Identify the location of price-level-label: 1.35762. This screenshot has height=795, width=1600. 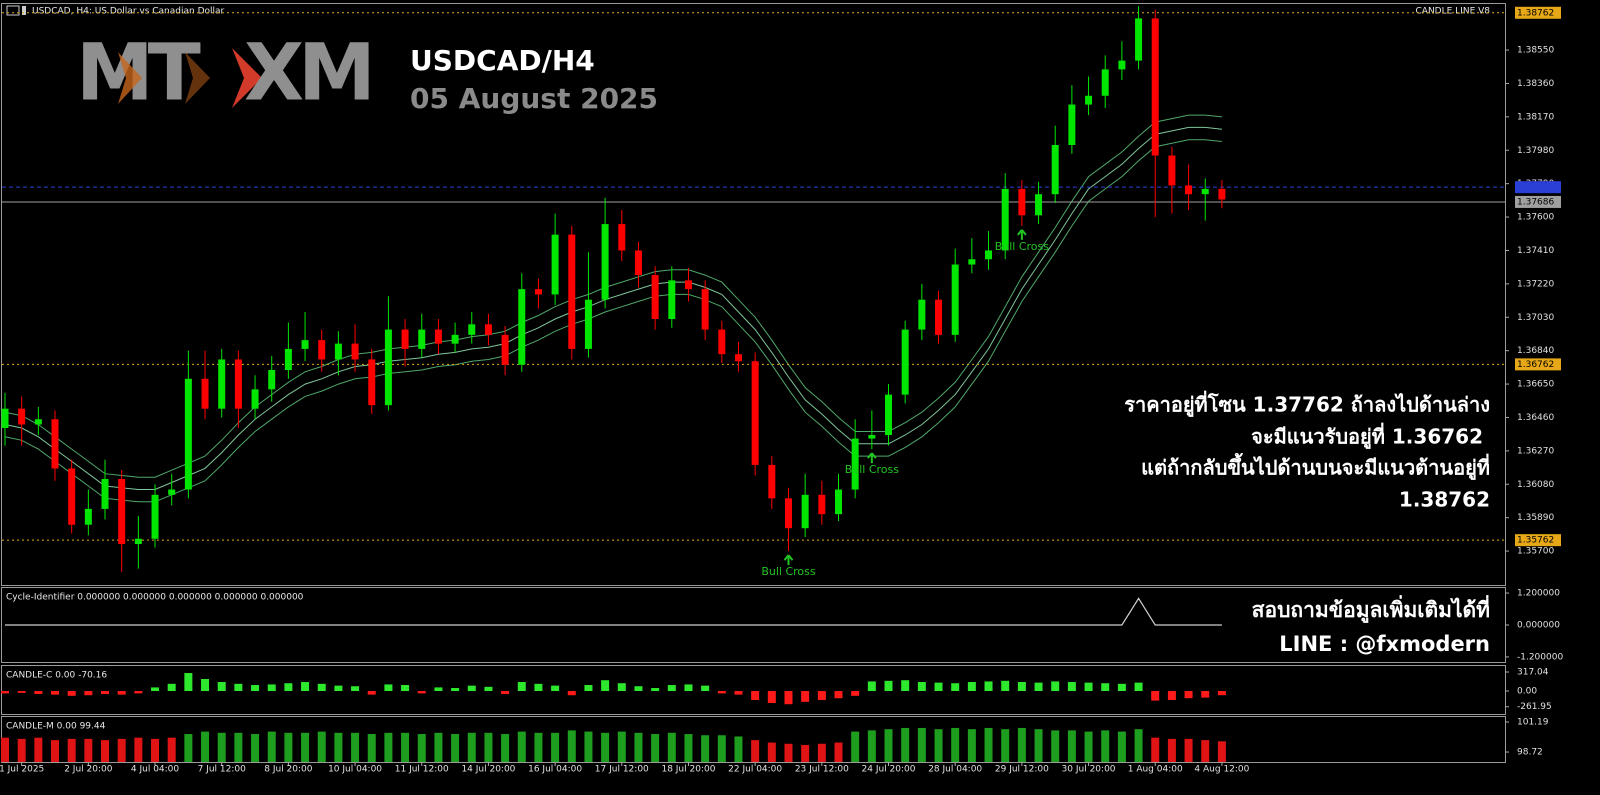
(1535, 541).